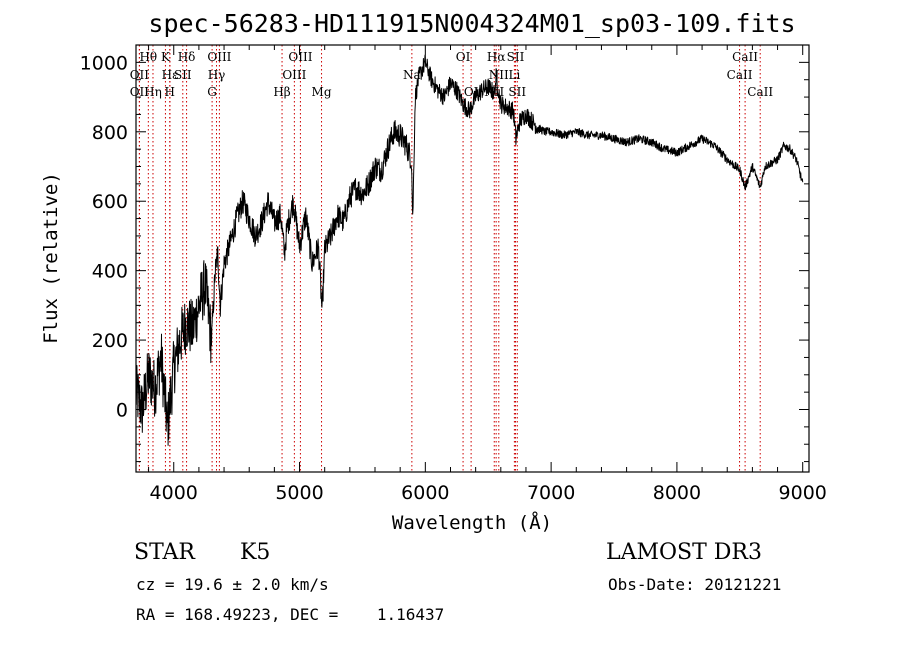  What do you see at coordinates (551, 493) in the screenshot?
I see `x-tick-label: 7000` at bounding box center [551, 493].